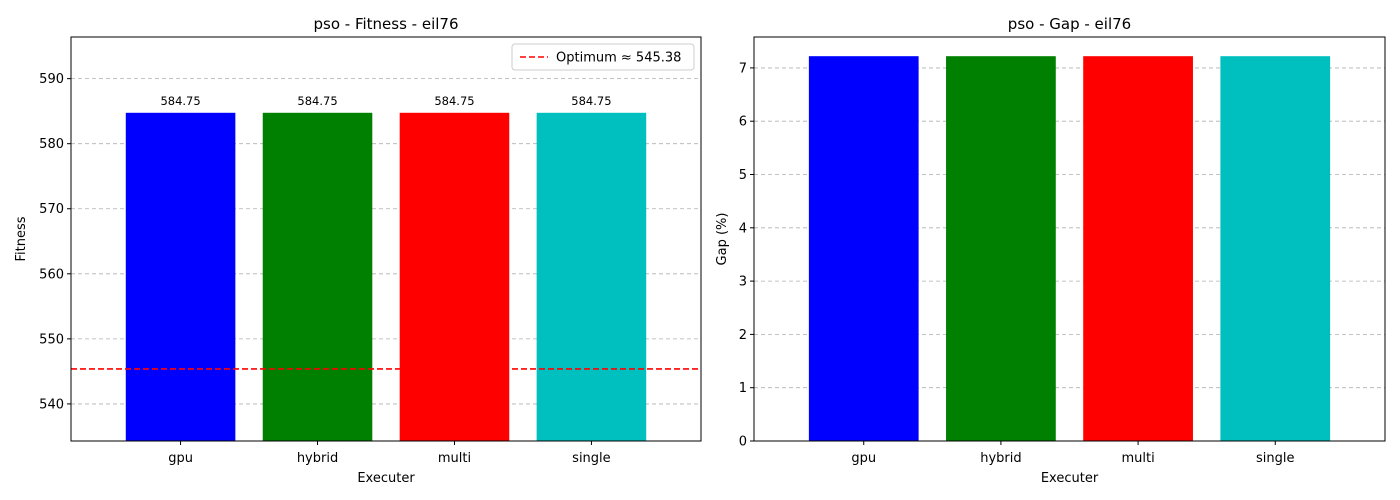  I want to click on y-tick-label: 6, so click(743, 122).